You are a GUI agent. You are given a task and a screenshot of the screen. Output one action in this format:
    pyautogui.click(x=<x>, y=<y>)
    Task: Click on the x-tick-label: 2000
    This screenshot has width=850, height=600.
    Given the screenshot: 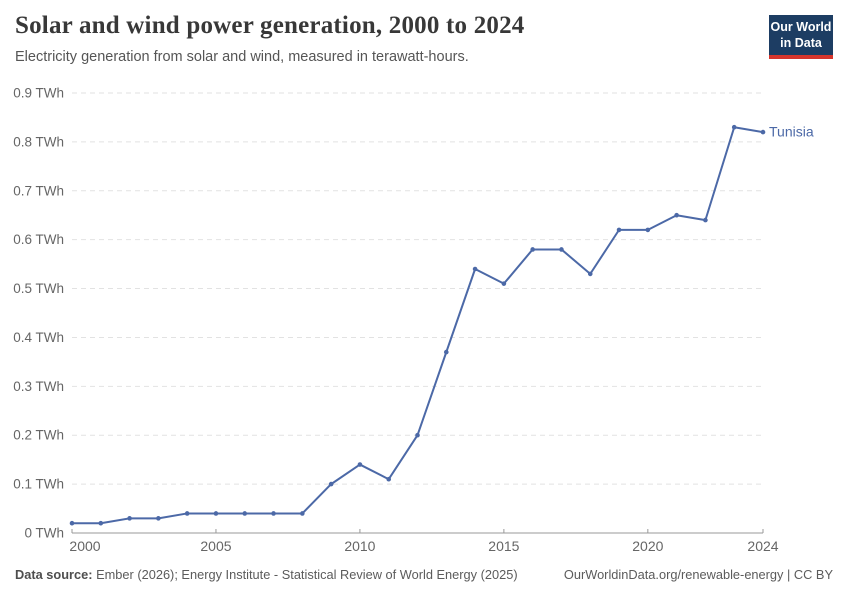 What is the action you would take?
    pyautogui.click(x=84, y=546)
    